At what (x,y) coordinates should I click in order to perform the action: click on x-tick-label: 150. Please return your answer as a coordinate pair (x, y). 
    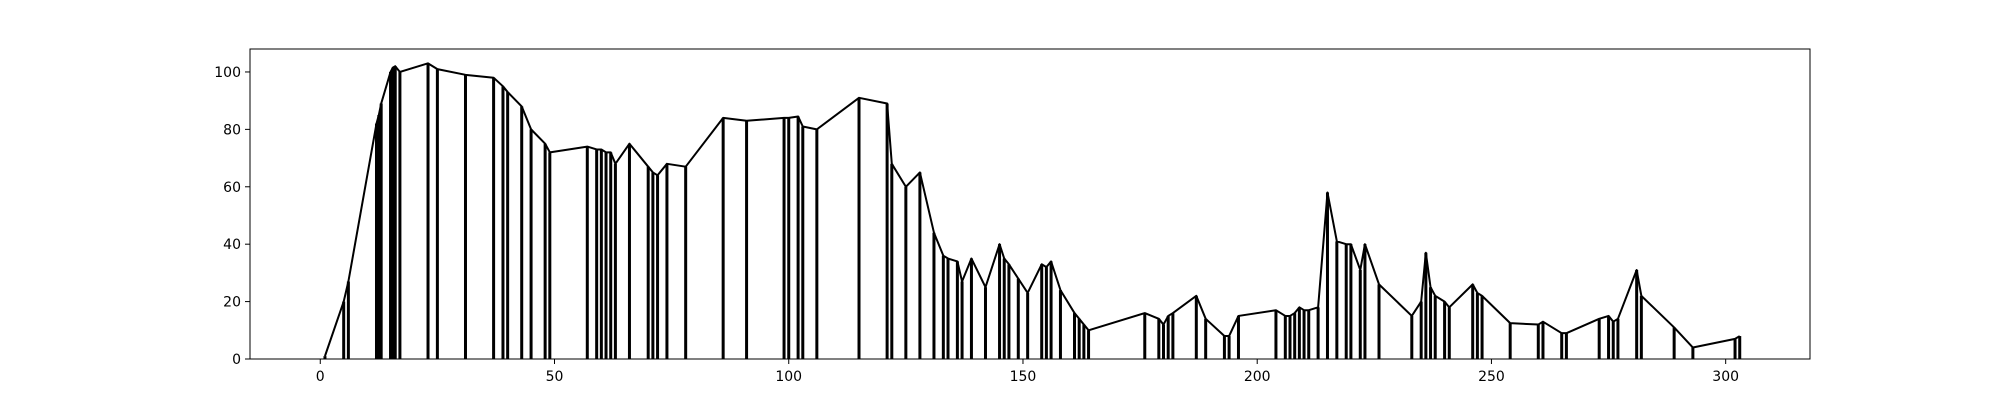
    Looking at the image, I should click on (1023, 377).